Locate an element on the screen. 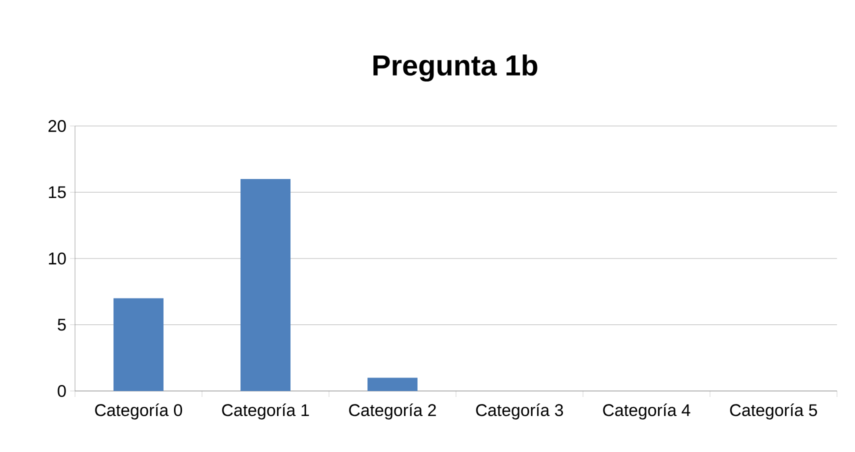  chart-title: Pregunta 1b is located at coordinates (455, 68).